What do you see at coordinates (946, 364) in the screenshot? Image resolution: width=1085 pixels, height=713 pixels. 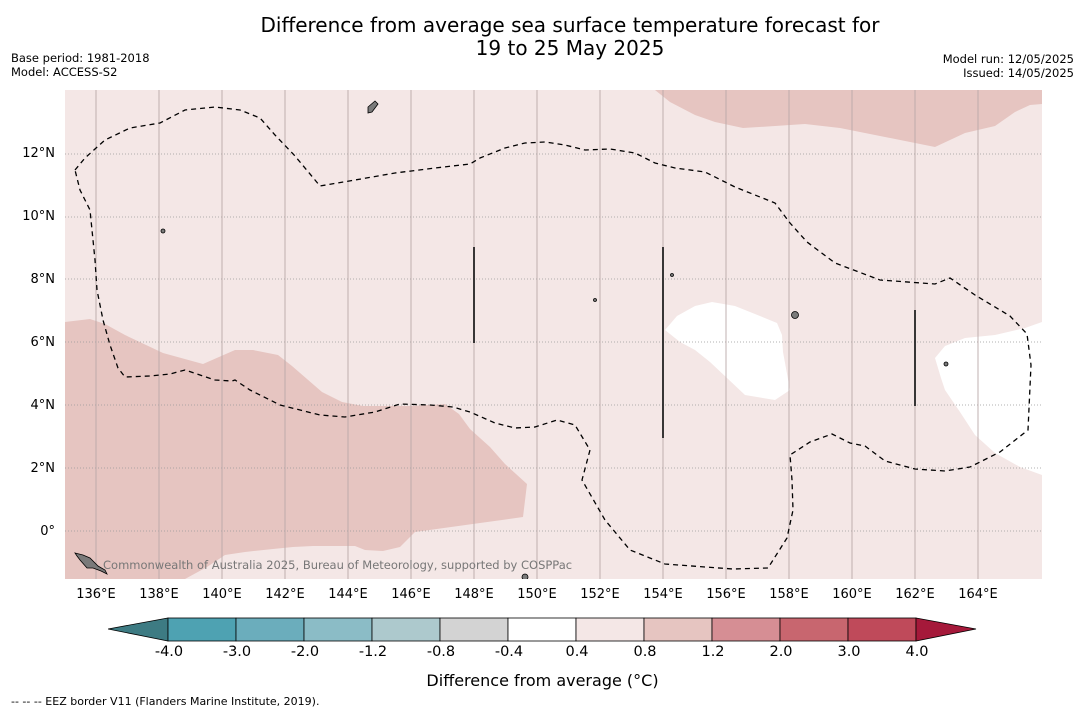 I see `island-e` at bounding box center [946, 364].